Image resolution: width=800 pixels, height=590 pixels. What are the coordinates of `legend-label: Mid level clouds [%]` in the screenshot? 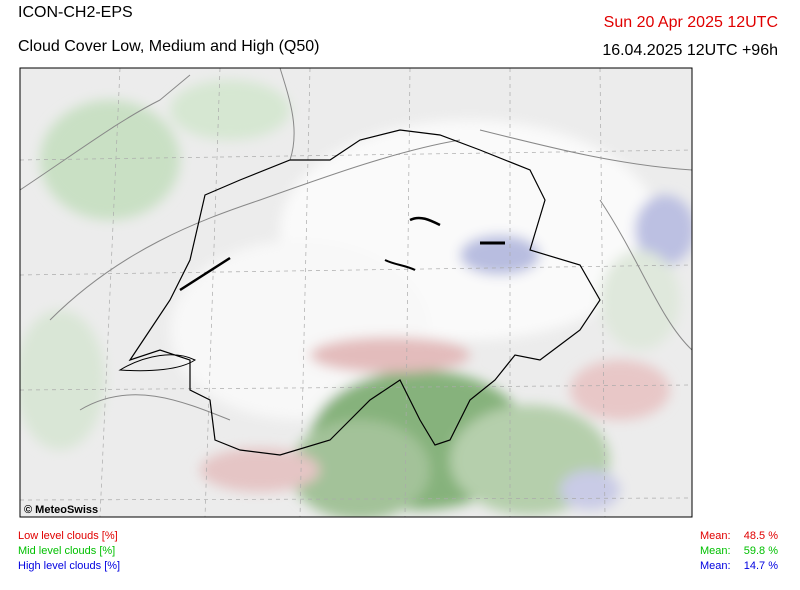 It's located at (67, 551).